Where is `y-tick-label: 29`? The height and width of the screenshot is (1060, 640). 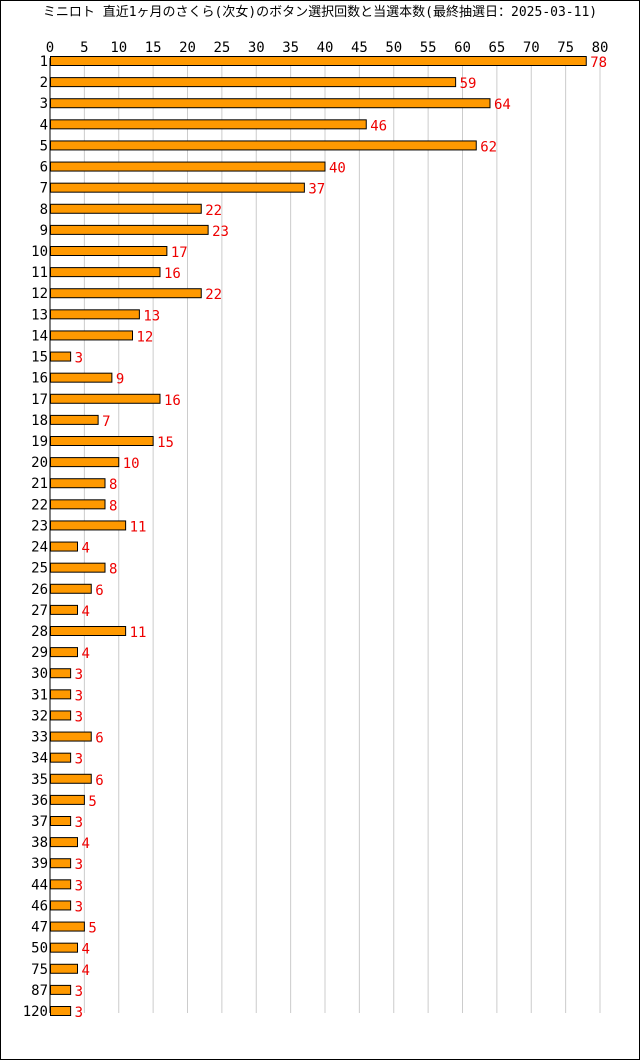
y-tick-label: 29 is located at coordinates (39, 653).